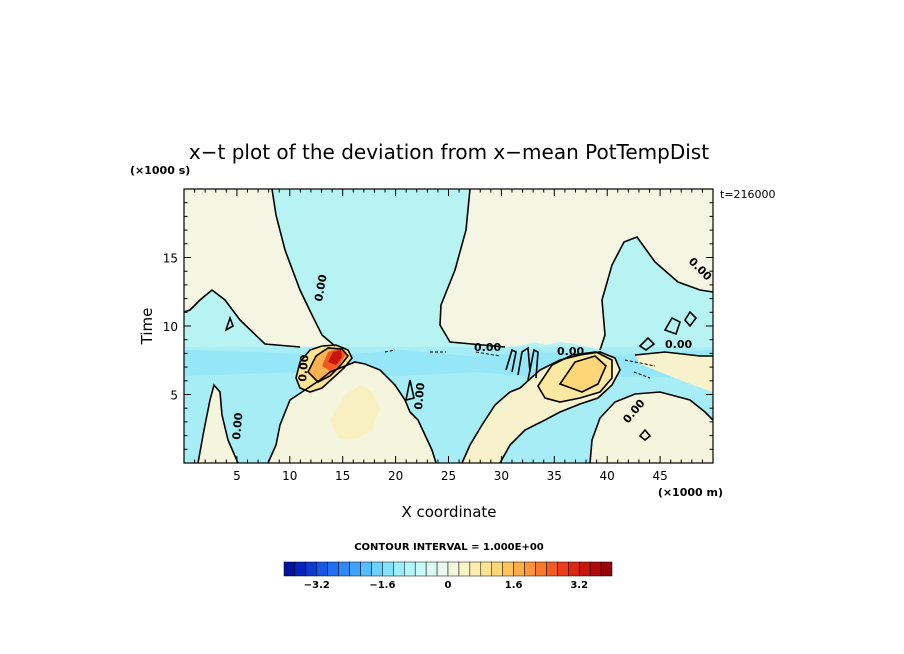 Image resolution: width=904 pixels, height=654 pixels. I want to click on x-tick-label: 30, so click(501, 476).